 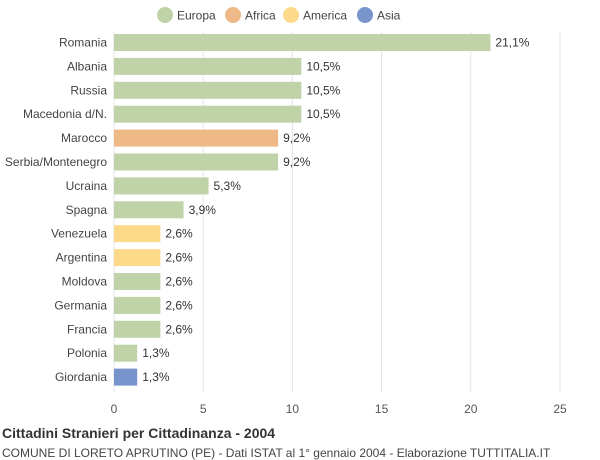 What do you see at coordinates (87, 186) in the screenshot?
I see `category-label: Ucraina` at bounding box center [87, 186].